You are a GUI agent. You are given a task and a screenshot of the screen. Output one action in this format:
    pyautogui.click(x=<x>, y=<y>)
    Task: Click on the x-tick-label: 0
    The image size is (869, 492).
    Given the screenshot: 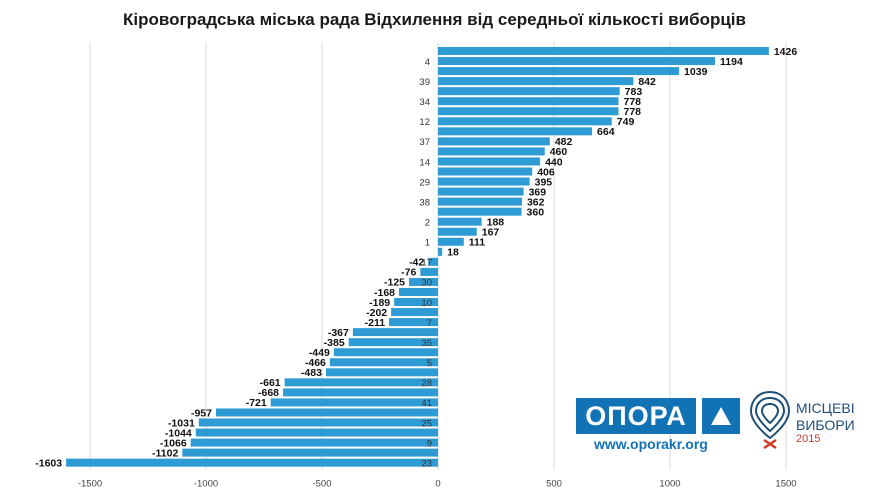 What is the action you would take?
    pyautogui.click(x=437, y=484)
    